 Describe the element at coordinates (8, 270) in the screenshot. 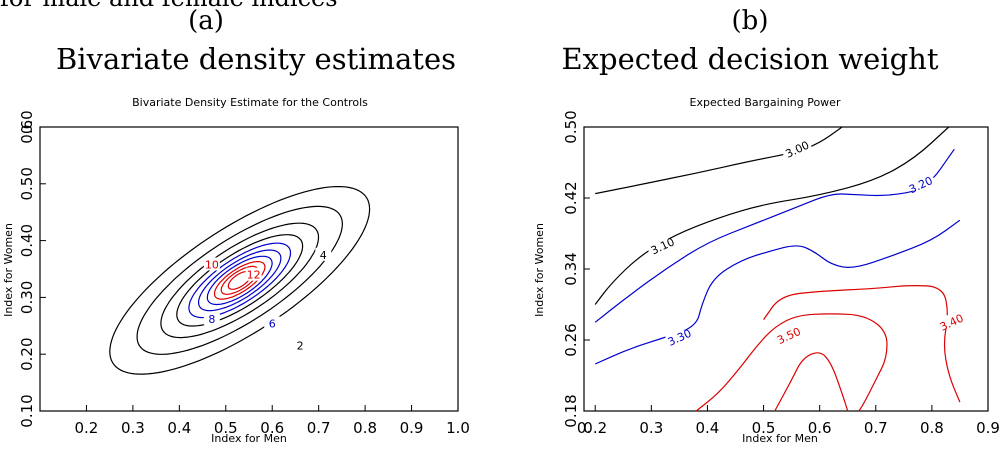

I see `chart-a-ylabel: Index for Women` at that location.